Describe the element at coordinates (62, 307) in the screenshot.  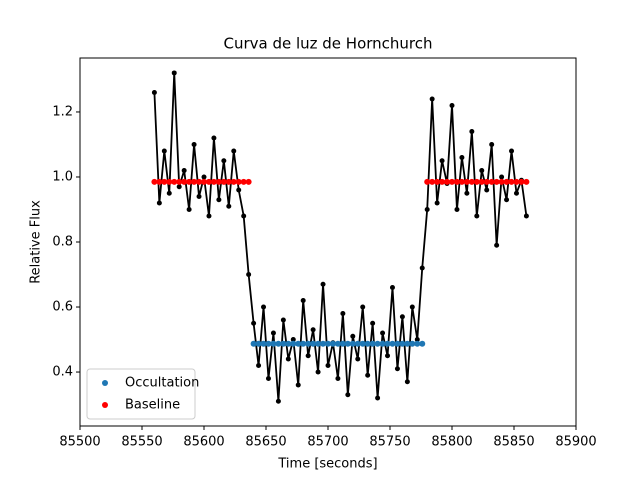
I see `y-tick-label: 0.6` at that location.